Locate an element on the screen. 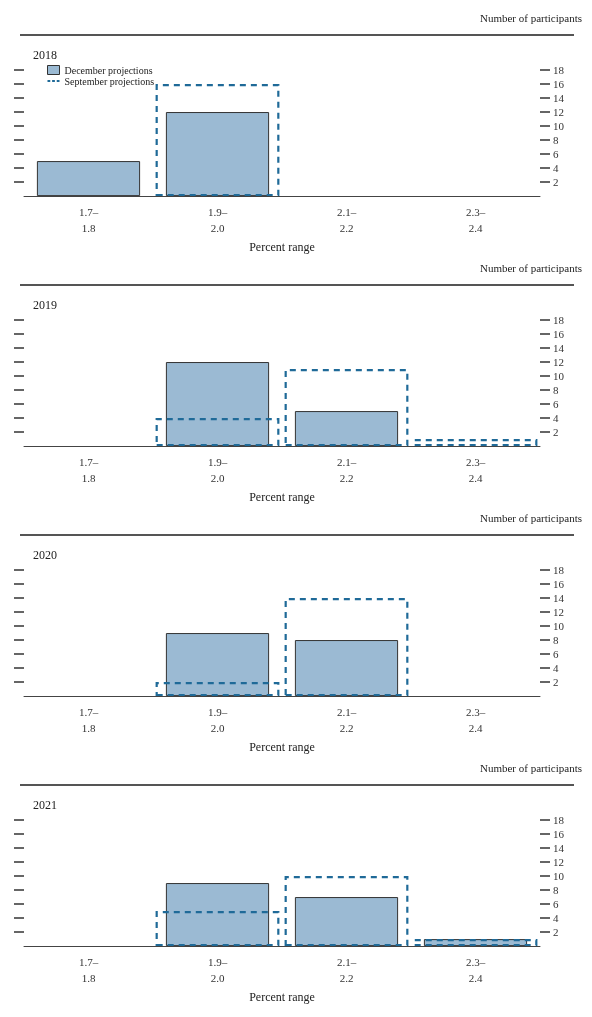  chart-title: 2021 is located at coordinates (45, 805).